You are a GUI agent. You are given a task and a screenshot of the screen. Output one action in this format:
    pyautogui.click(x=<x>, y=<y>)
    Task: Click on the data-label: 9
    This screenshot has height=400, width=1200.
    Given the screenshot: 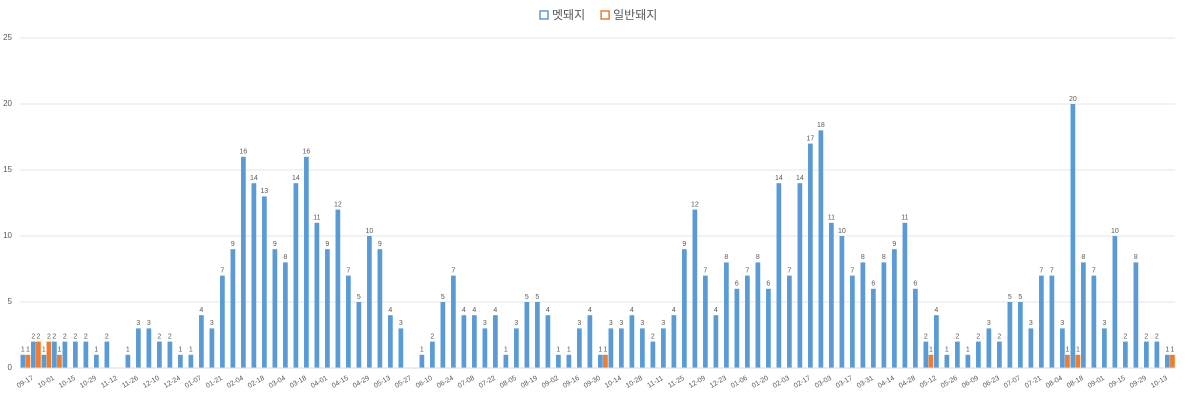 What is the action you would take?
    pyautogui.click(x=275, y=244)
    